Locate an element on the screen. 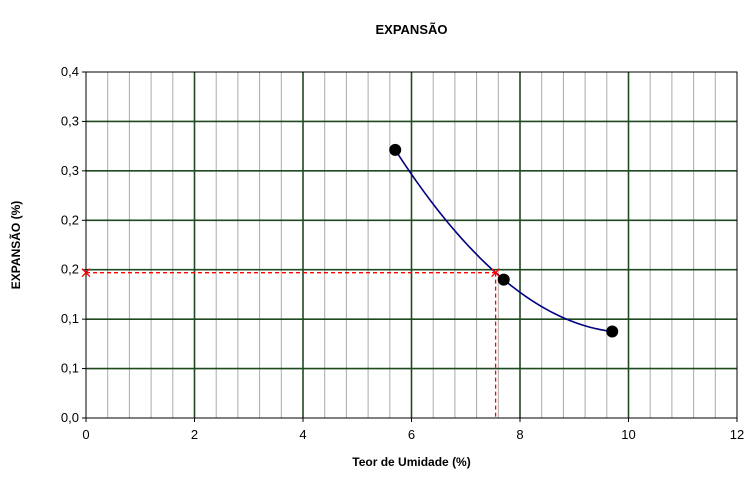 Image resolution: width=755 pixels, height=486 pixels. series-curve is located at coordinates (503, 241).